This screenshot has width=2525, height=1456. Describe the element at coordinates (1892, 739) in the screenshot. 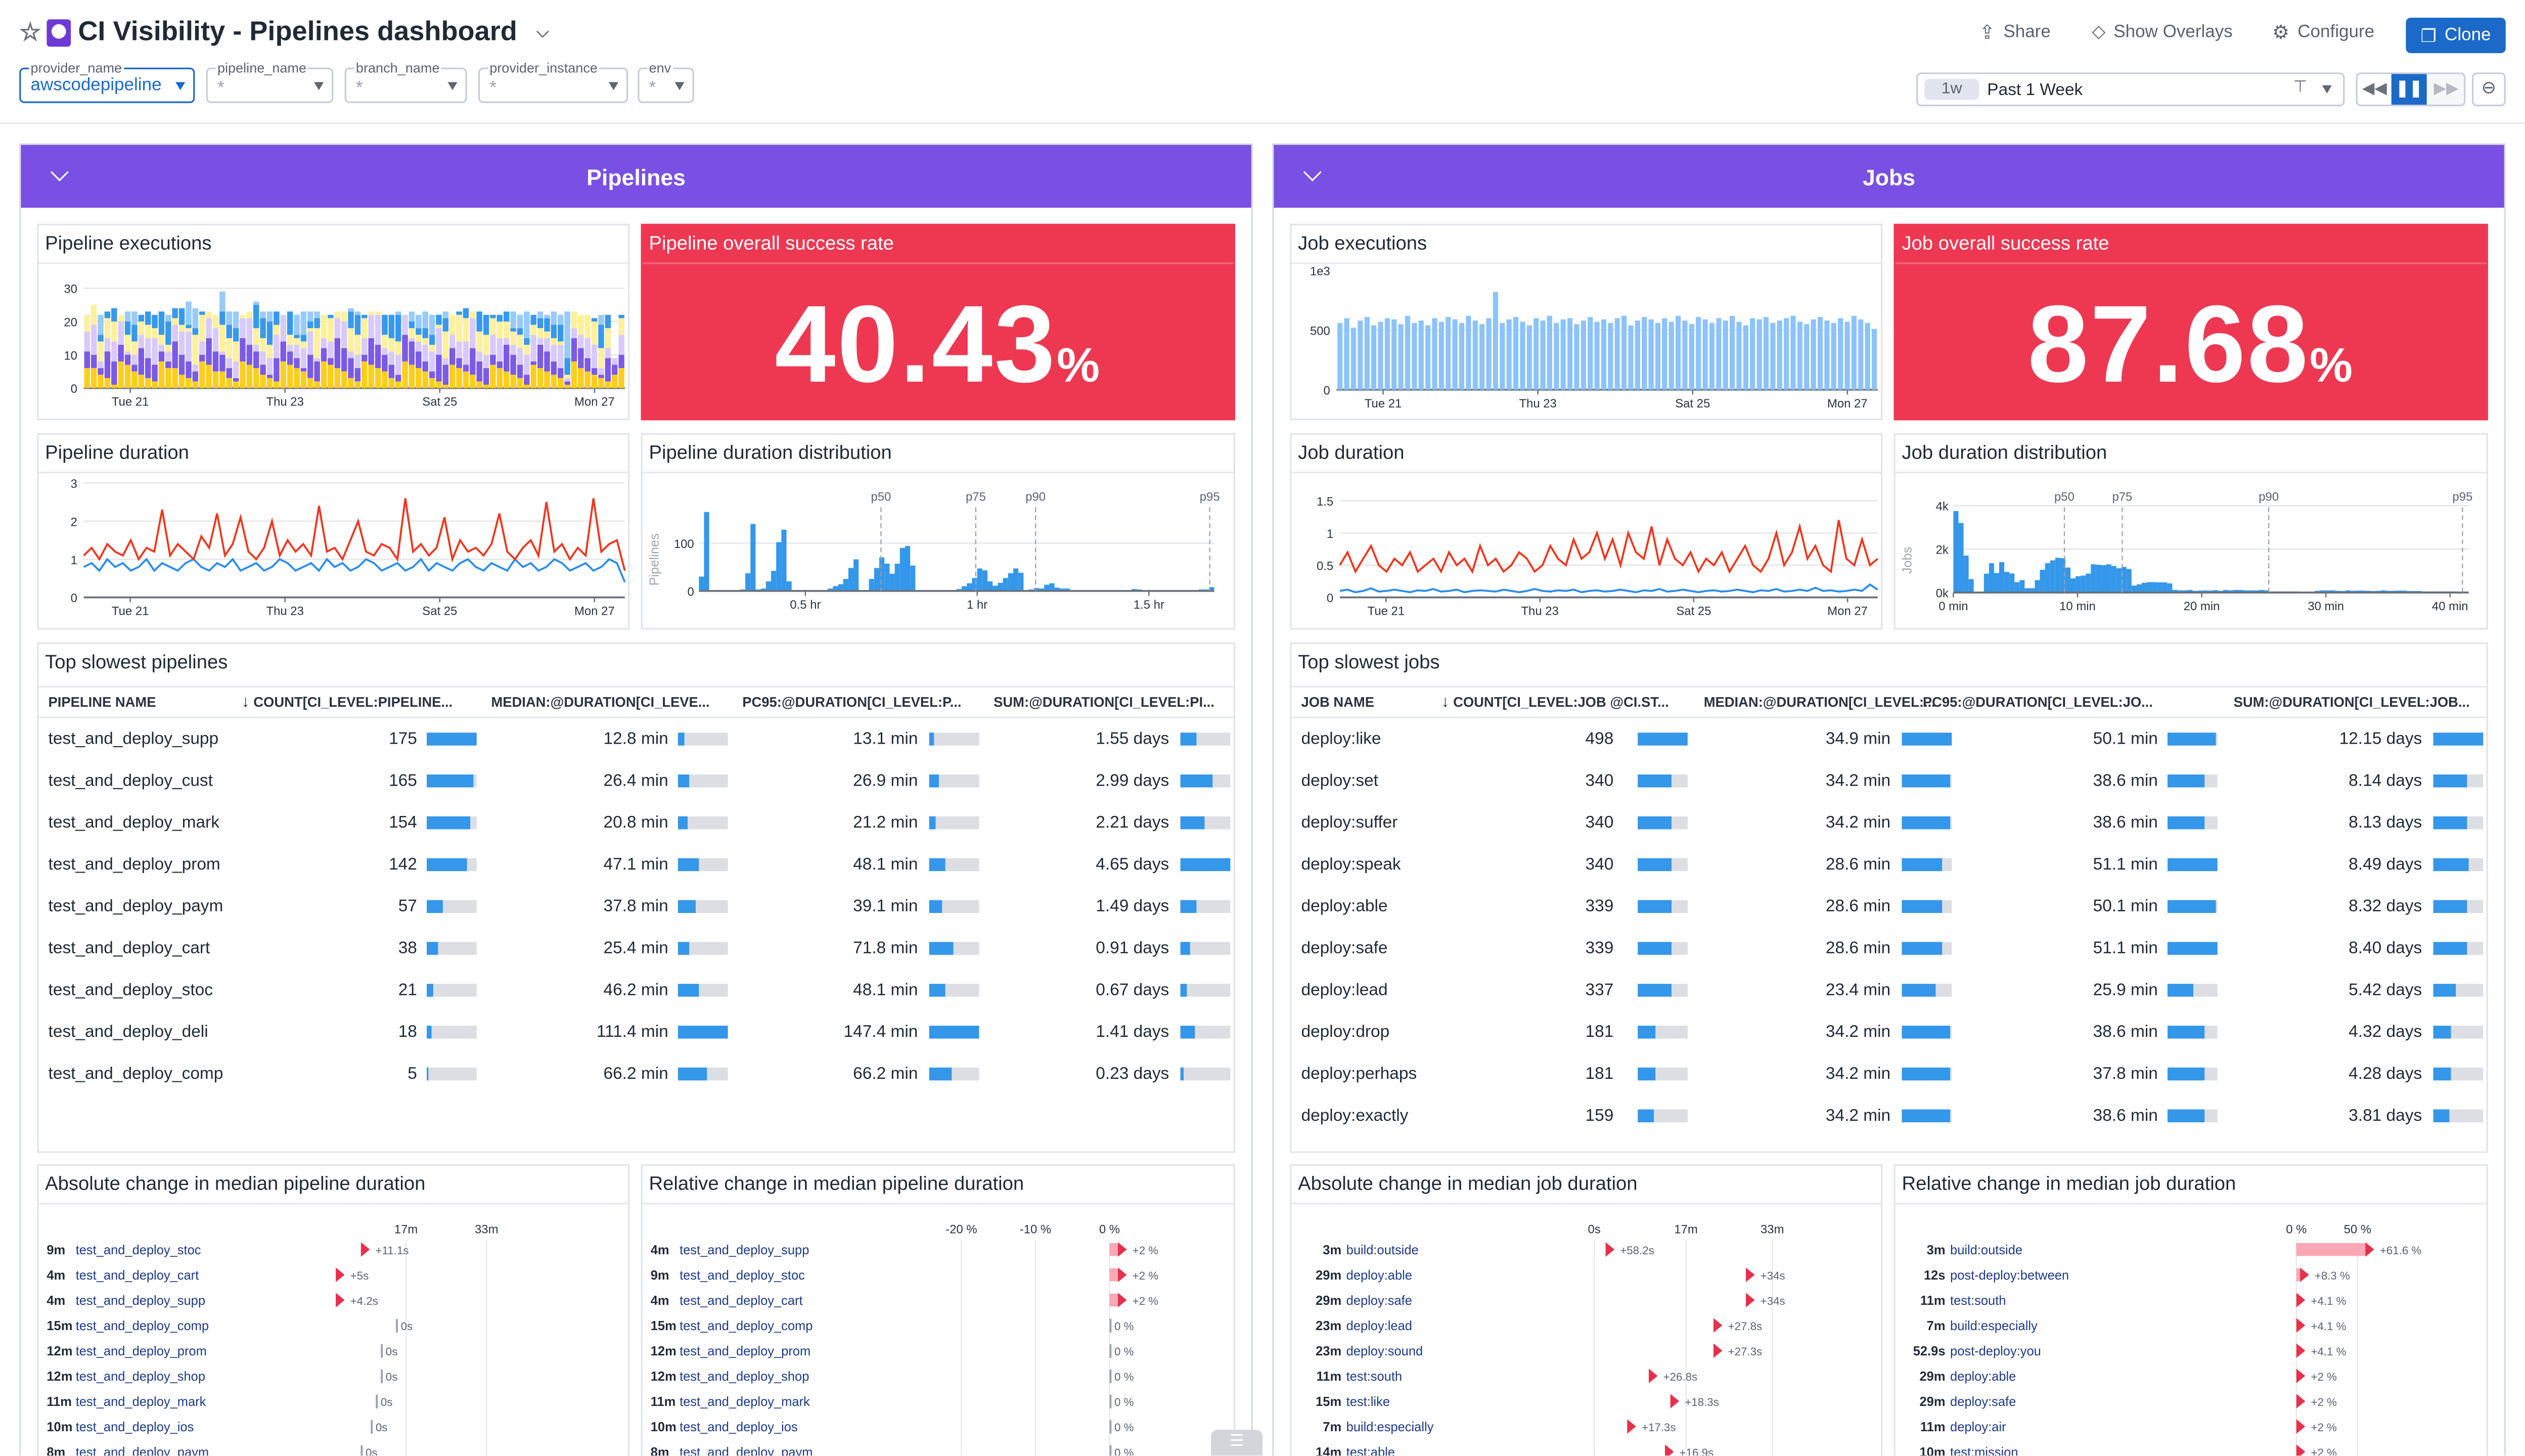

I see `table-row: deploy:like 498 34.9 min 50.1 min 12.15 days` at that location.